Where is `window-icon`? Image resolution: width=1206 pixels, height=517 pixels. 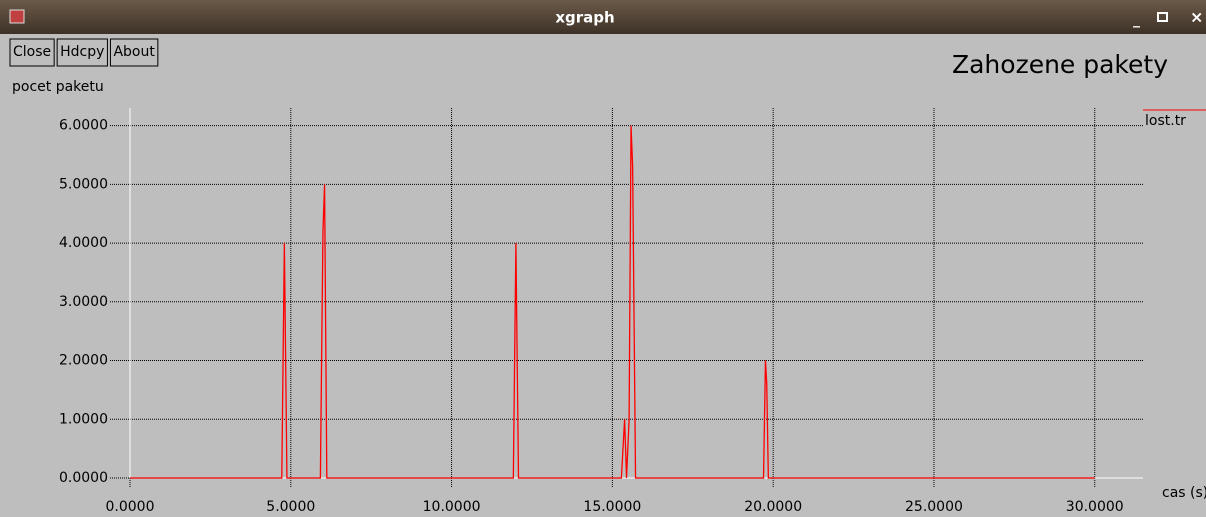 window-icon is located at coordinates (17, 16).